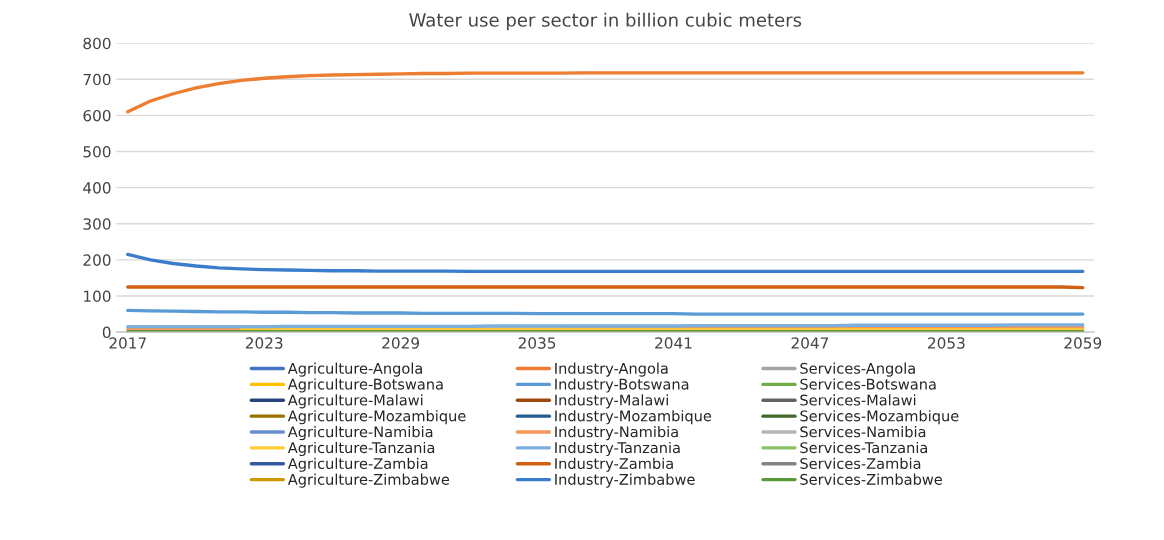 This screenshot has width=1164, height=540. I want to click on y-tick-label: 800, so click(97, 43).